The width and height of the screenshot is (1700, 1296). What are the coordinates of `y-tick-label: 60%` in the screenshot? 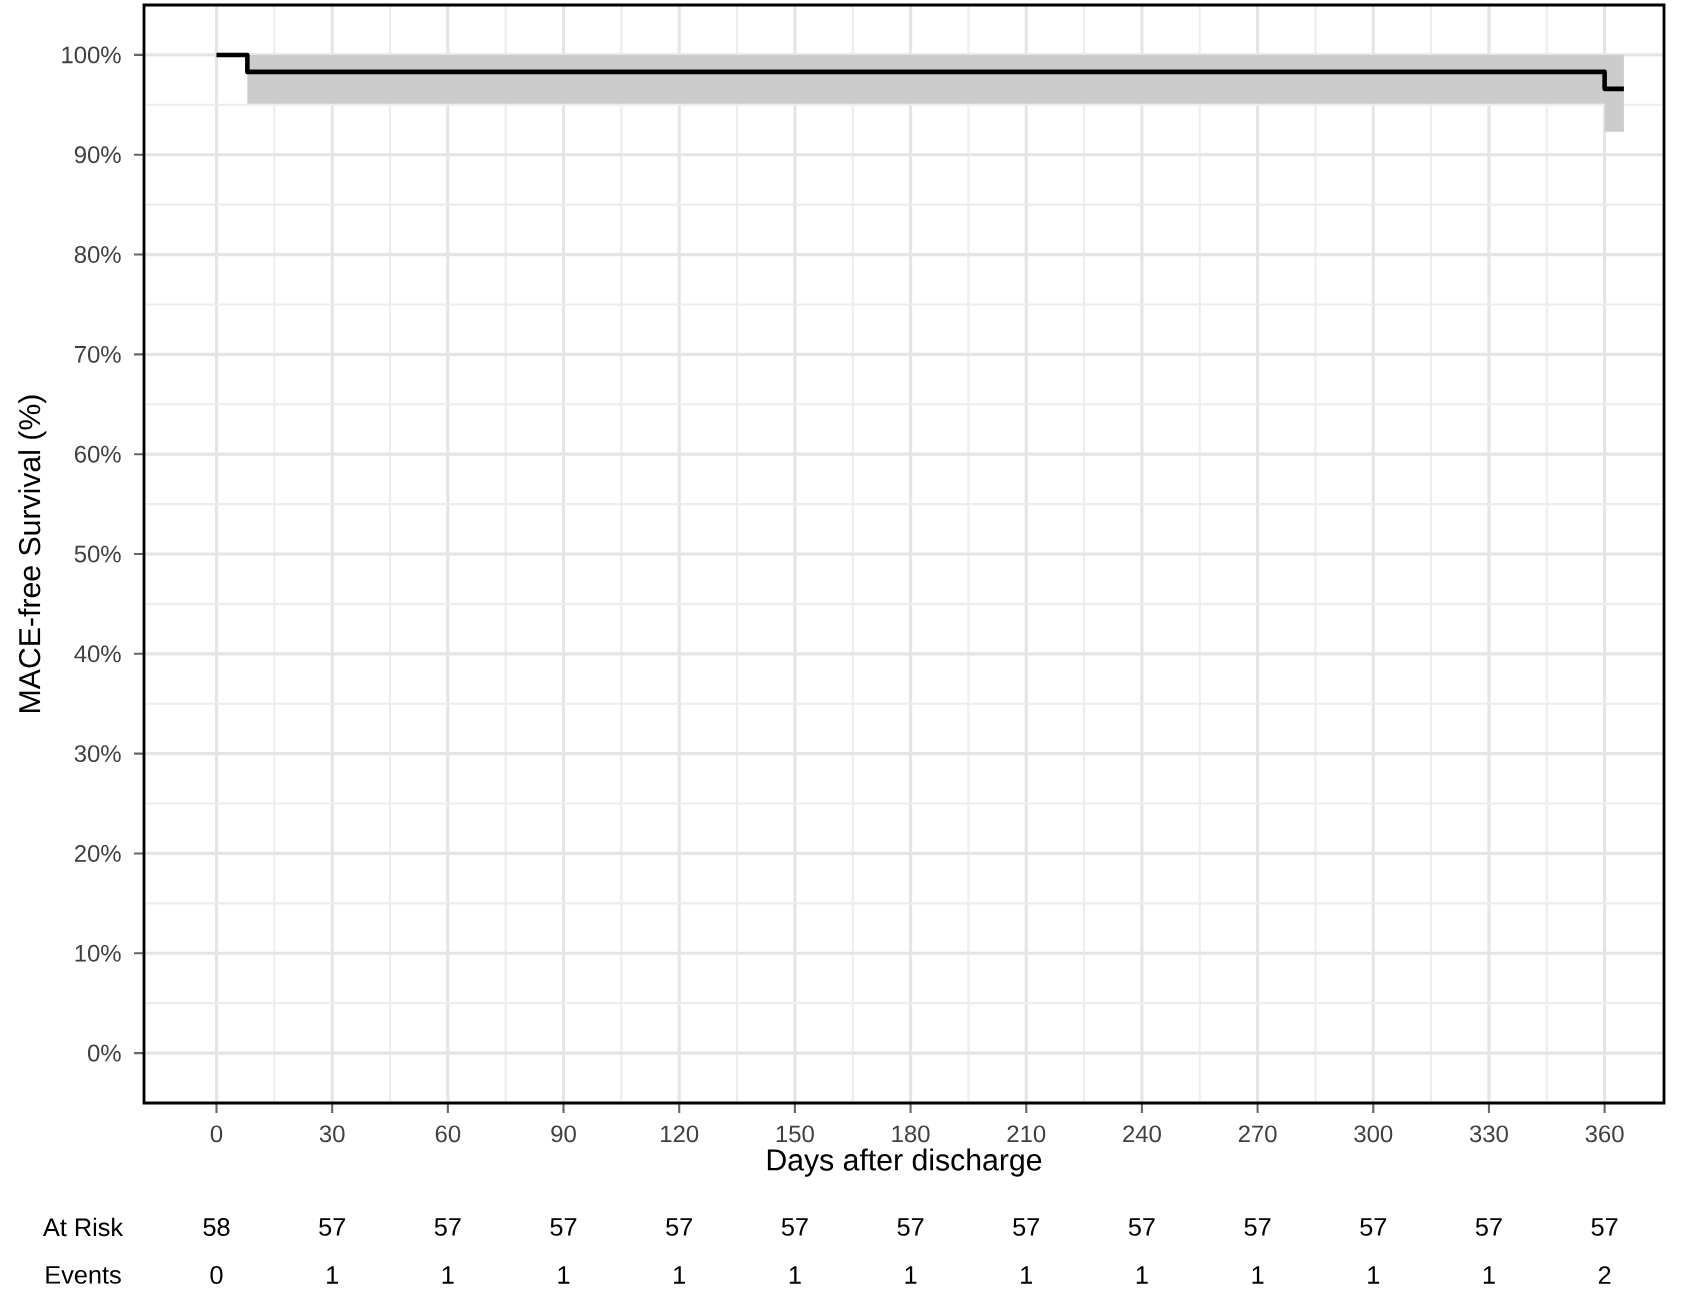 It's located at (97, 454).